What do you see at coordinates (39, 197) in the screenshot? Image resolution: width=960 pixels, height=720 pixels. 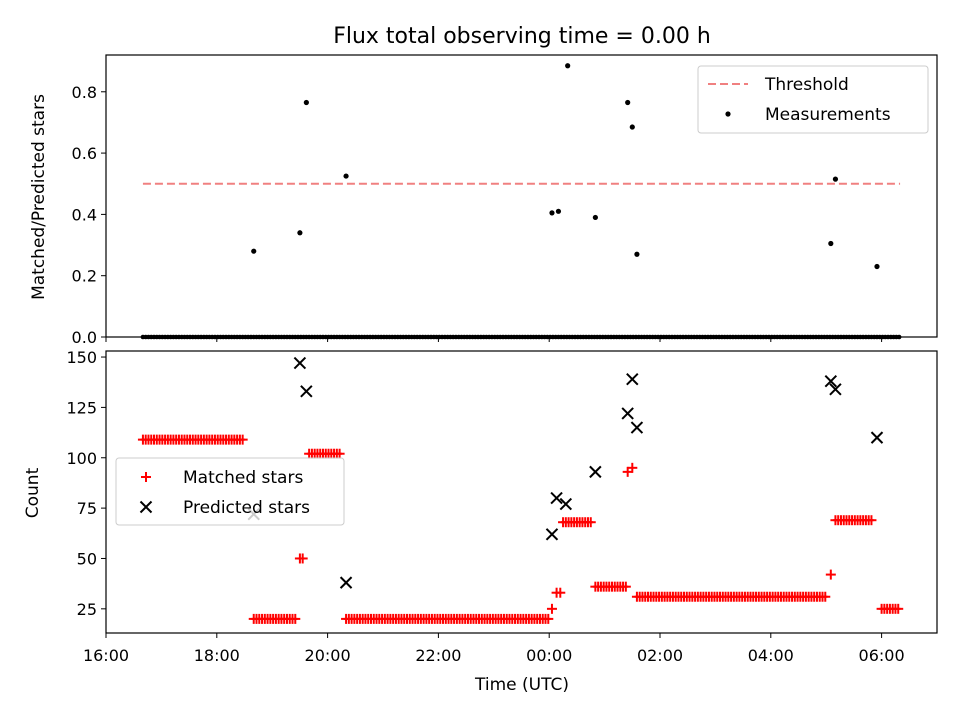 I see `top-y-axis-label: Matched/Predicted stars` at bounding box center [39, 197].